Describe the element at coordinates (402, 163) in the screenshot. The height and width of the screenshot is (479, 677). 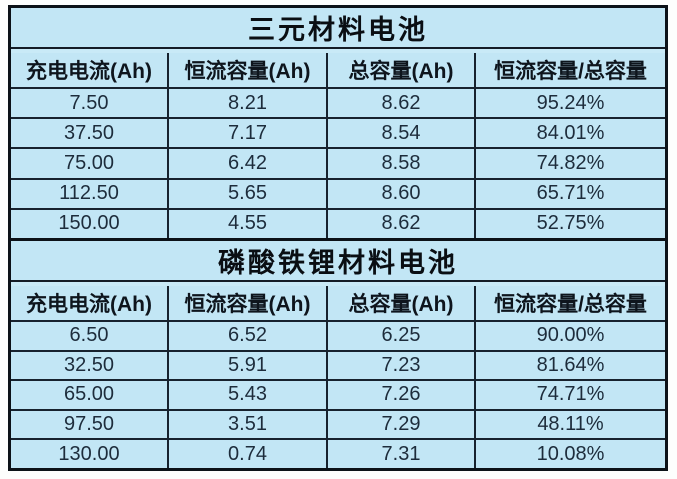
I see `table-cell: 8.58` at that location.